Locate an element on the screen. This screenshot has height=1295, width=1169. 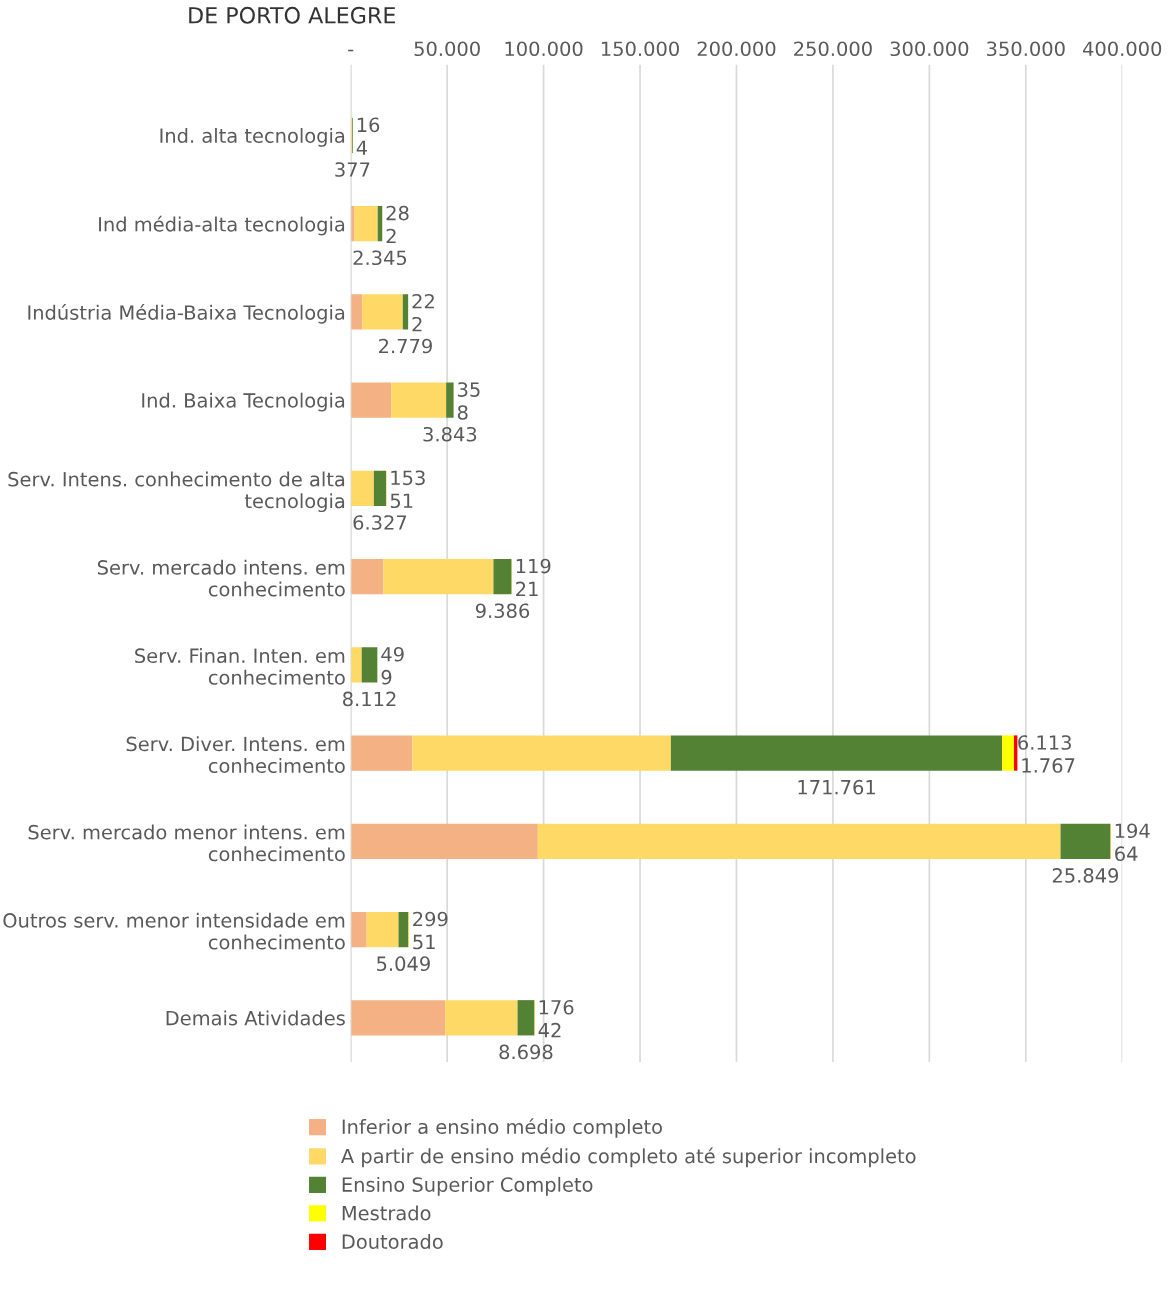
data-label: 1.767 is located at coordinates (1048, 765).